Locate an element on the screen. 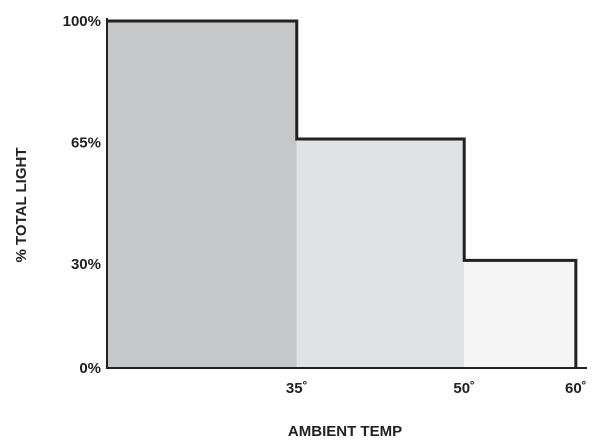 This screenshot has height=440, width=594. y-axis-title: % TOTAL LIGHT is located at coordinates (21, 205).